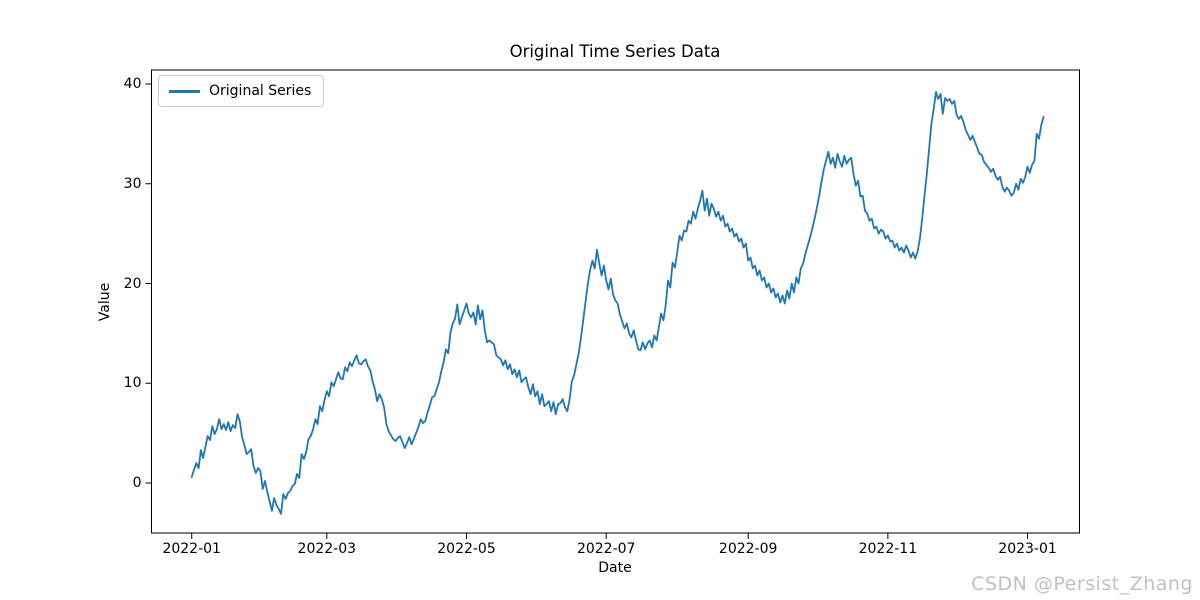 This screenshot has width=1200, height=600. I want to click on y-tick-label: 20, so click(132, 283).